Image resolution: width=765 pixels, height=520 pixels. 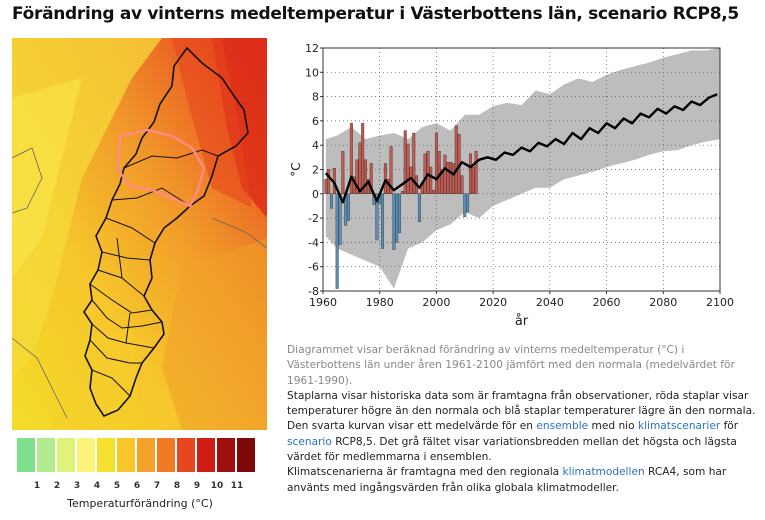 What do you see at coordinates (323, 302) in the screenshot?
I see `x-tick-label: 1960` at bounding box center [323, 302].